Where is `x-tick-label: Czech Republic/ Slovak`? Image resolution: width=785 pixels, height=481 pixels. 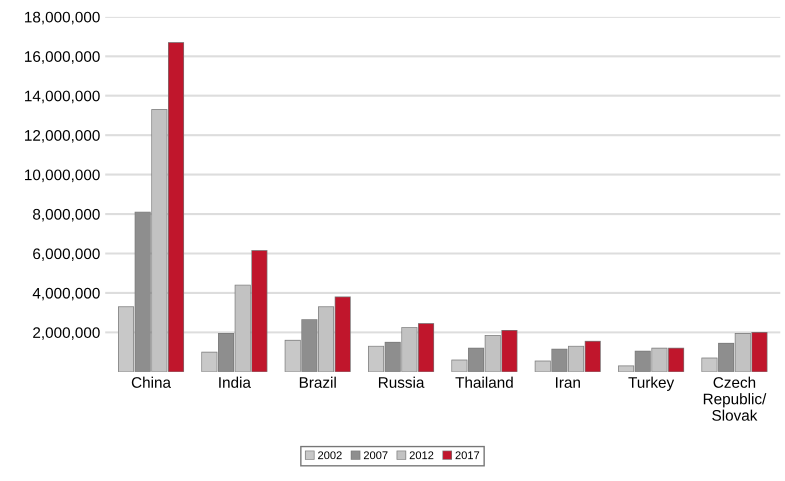 x-tick-label: Czech Republic/ Slovak is located at coordinates (735, 398).